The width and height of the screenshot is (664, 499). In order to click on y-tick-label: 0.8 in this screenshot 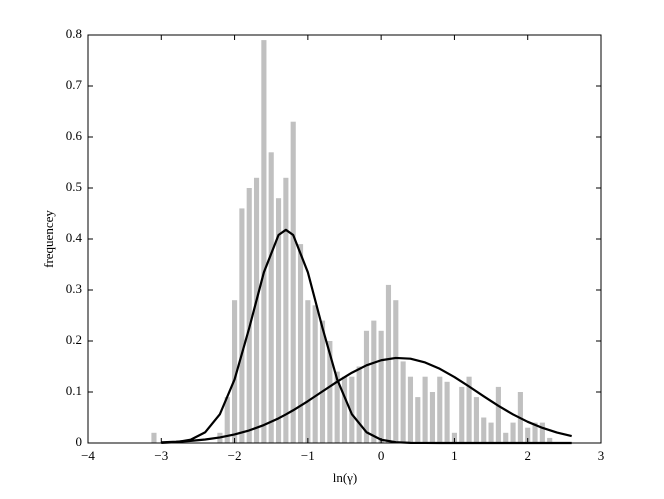, I will do `click(74, 33)`.